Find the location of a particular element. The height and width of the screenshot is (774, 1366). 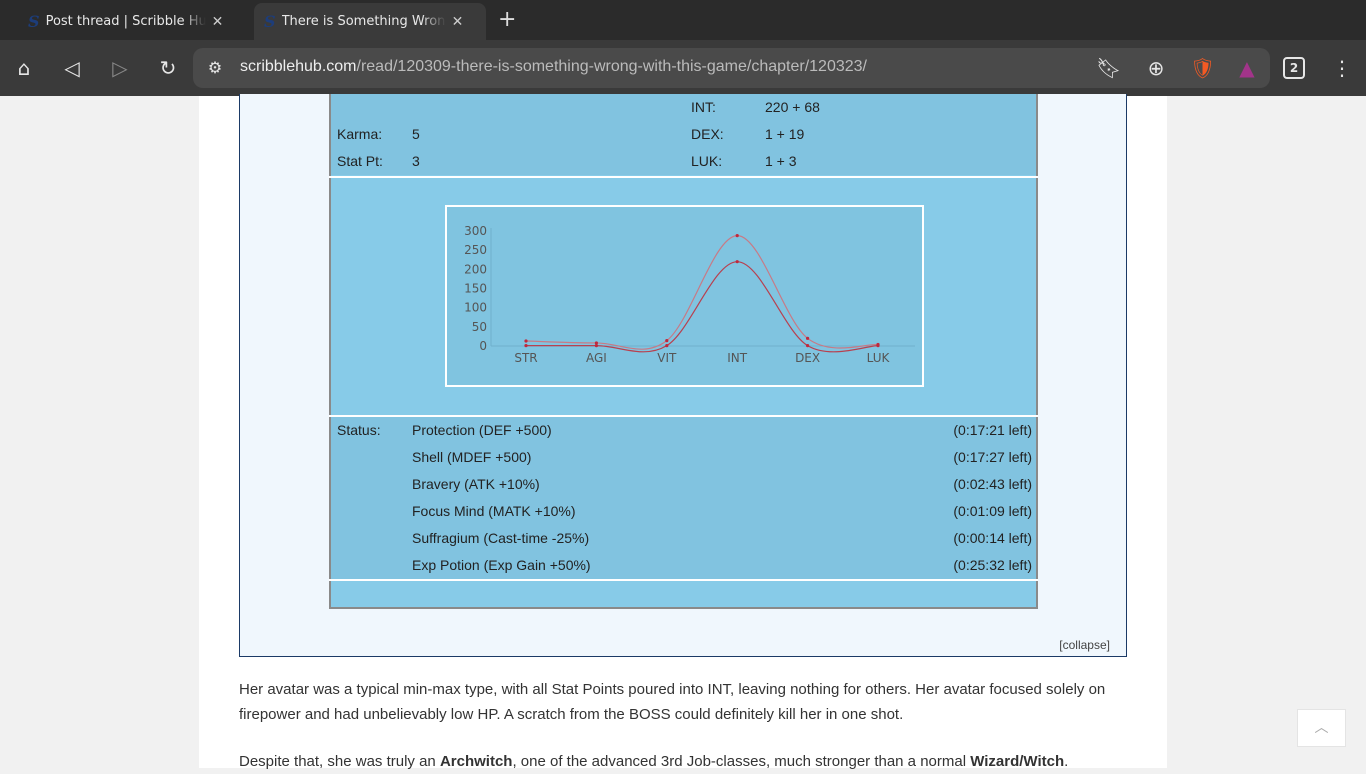

y-tick-label: 150 is located at coordinates (475, 289).